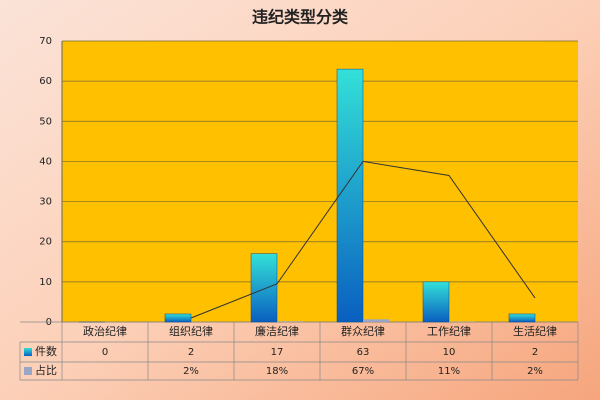  I want to click on table-cell: 11%, so click(449, 371).